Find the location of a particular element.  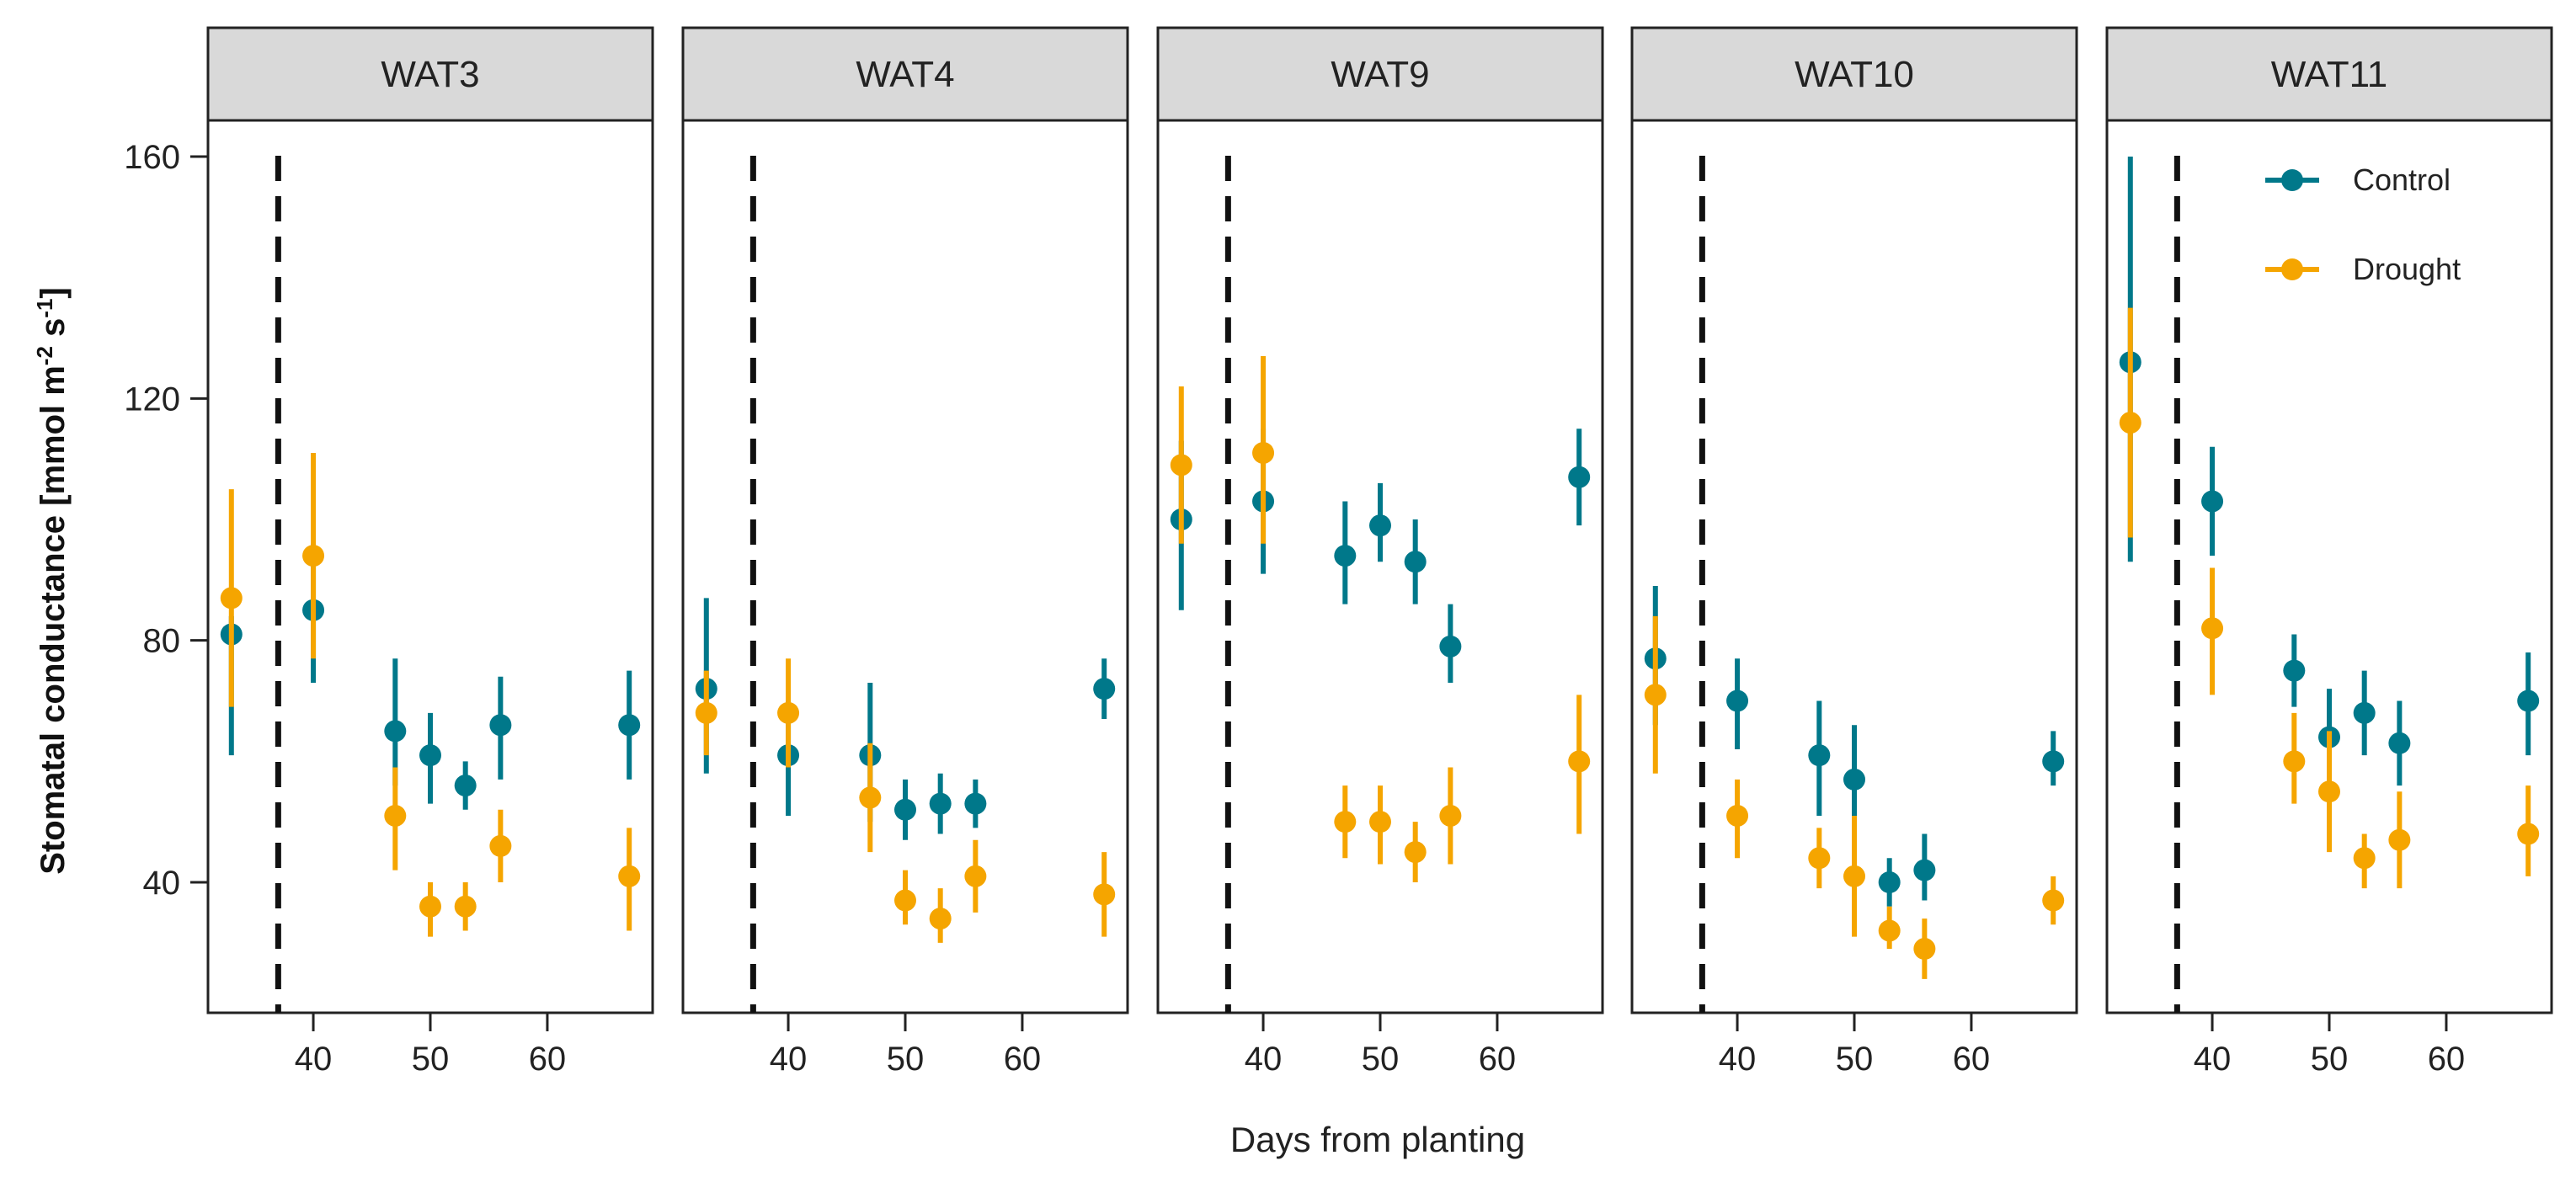

y-axis-title-mid: s is located at coordinates (53, 332).